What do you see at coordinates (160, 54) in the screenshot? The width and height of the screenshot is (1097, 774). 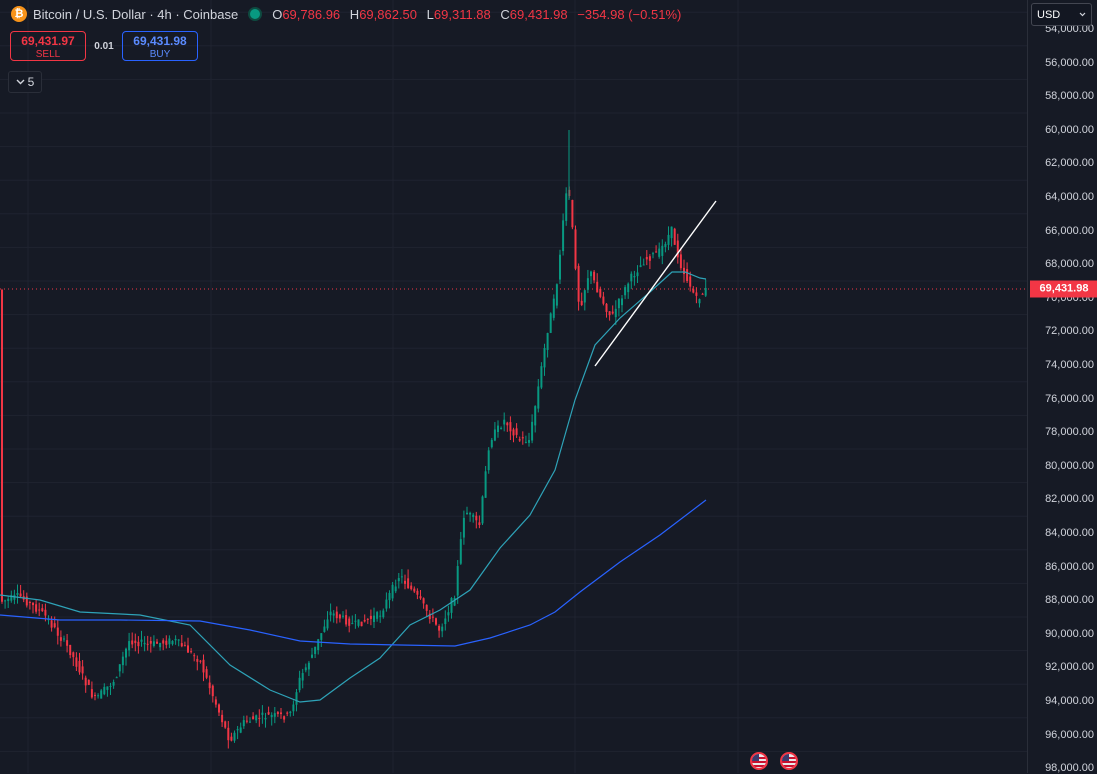 I see `buy-label: BUY` at bounding box center [160, 54].